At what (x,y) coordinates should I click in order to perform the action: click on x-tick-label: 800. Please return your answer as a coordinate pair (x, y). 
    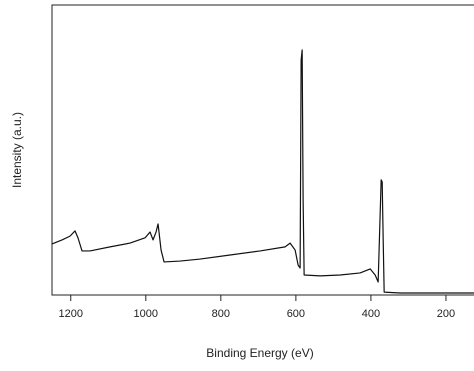
    Looking at the image, I should click on (221, 314).